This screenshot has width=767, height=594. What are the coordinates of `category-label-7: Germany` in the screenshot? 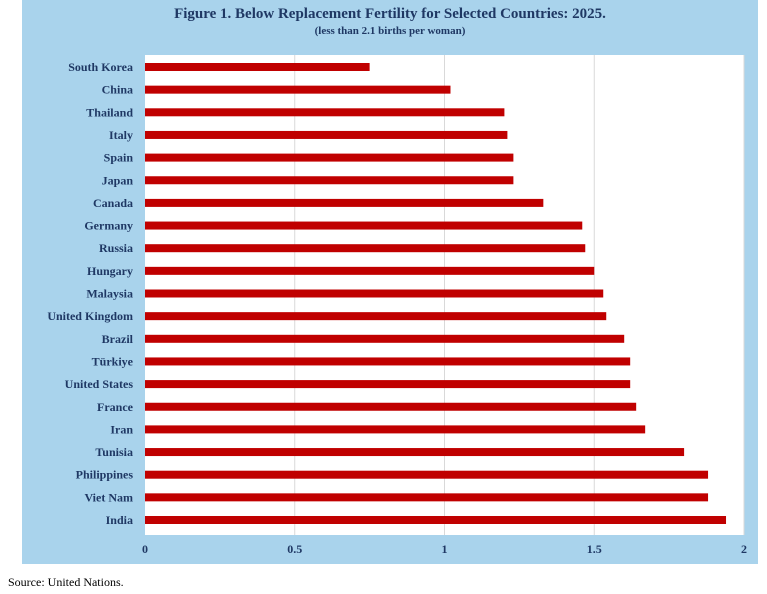 It's located at (108, 226).